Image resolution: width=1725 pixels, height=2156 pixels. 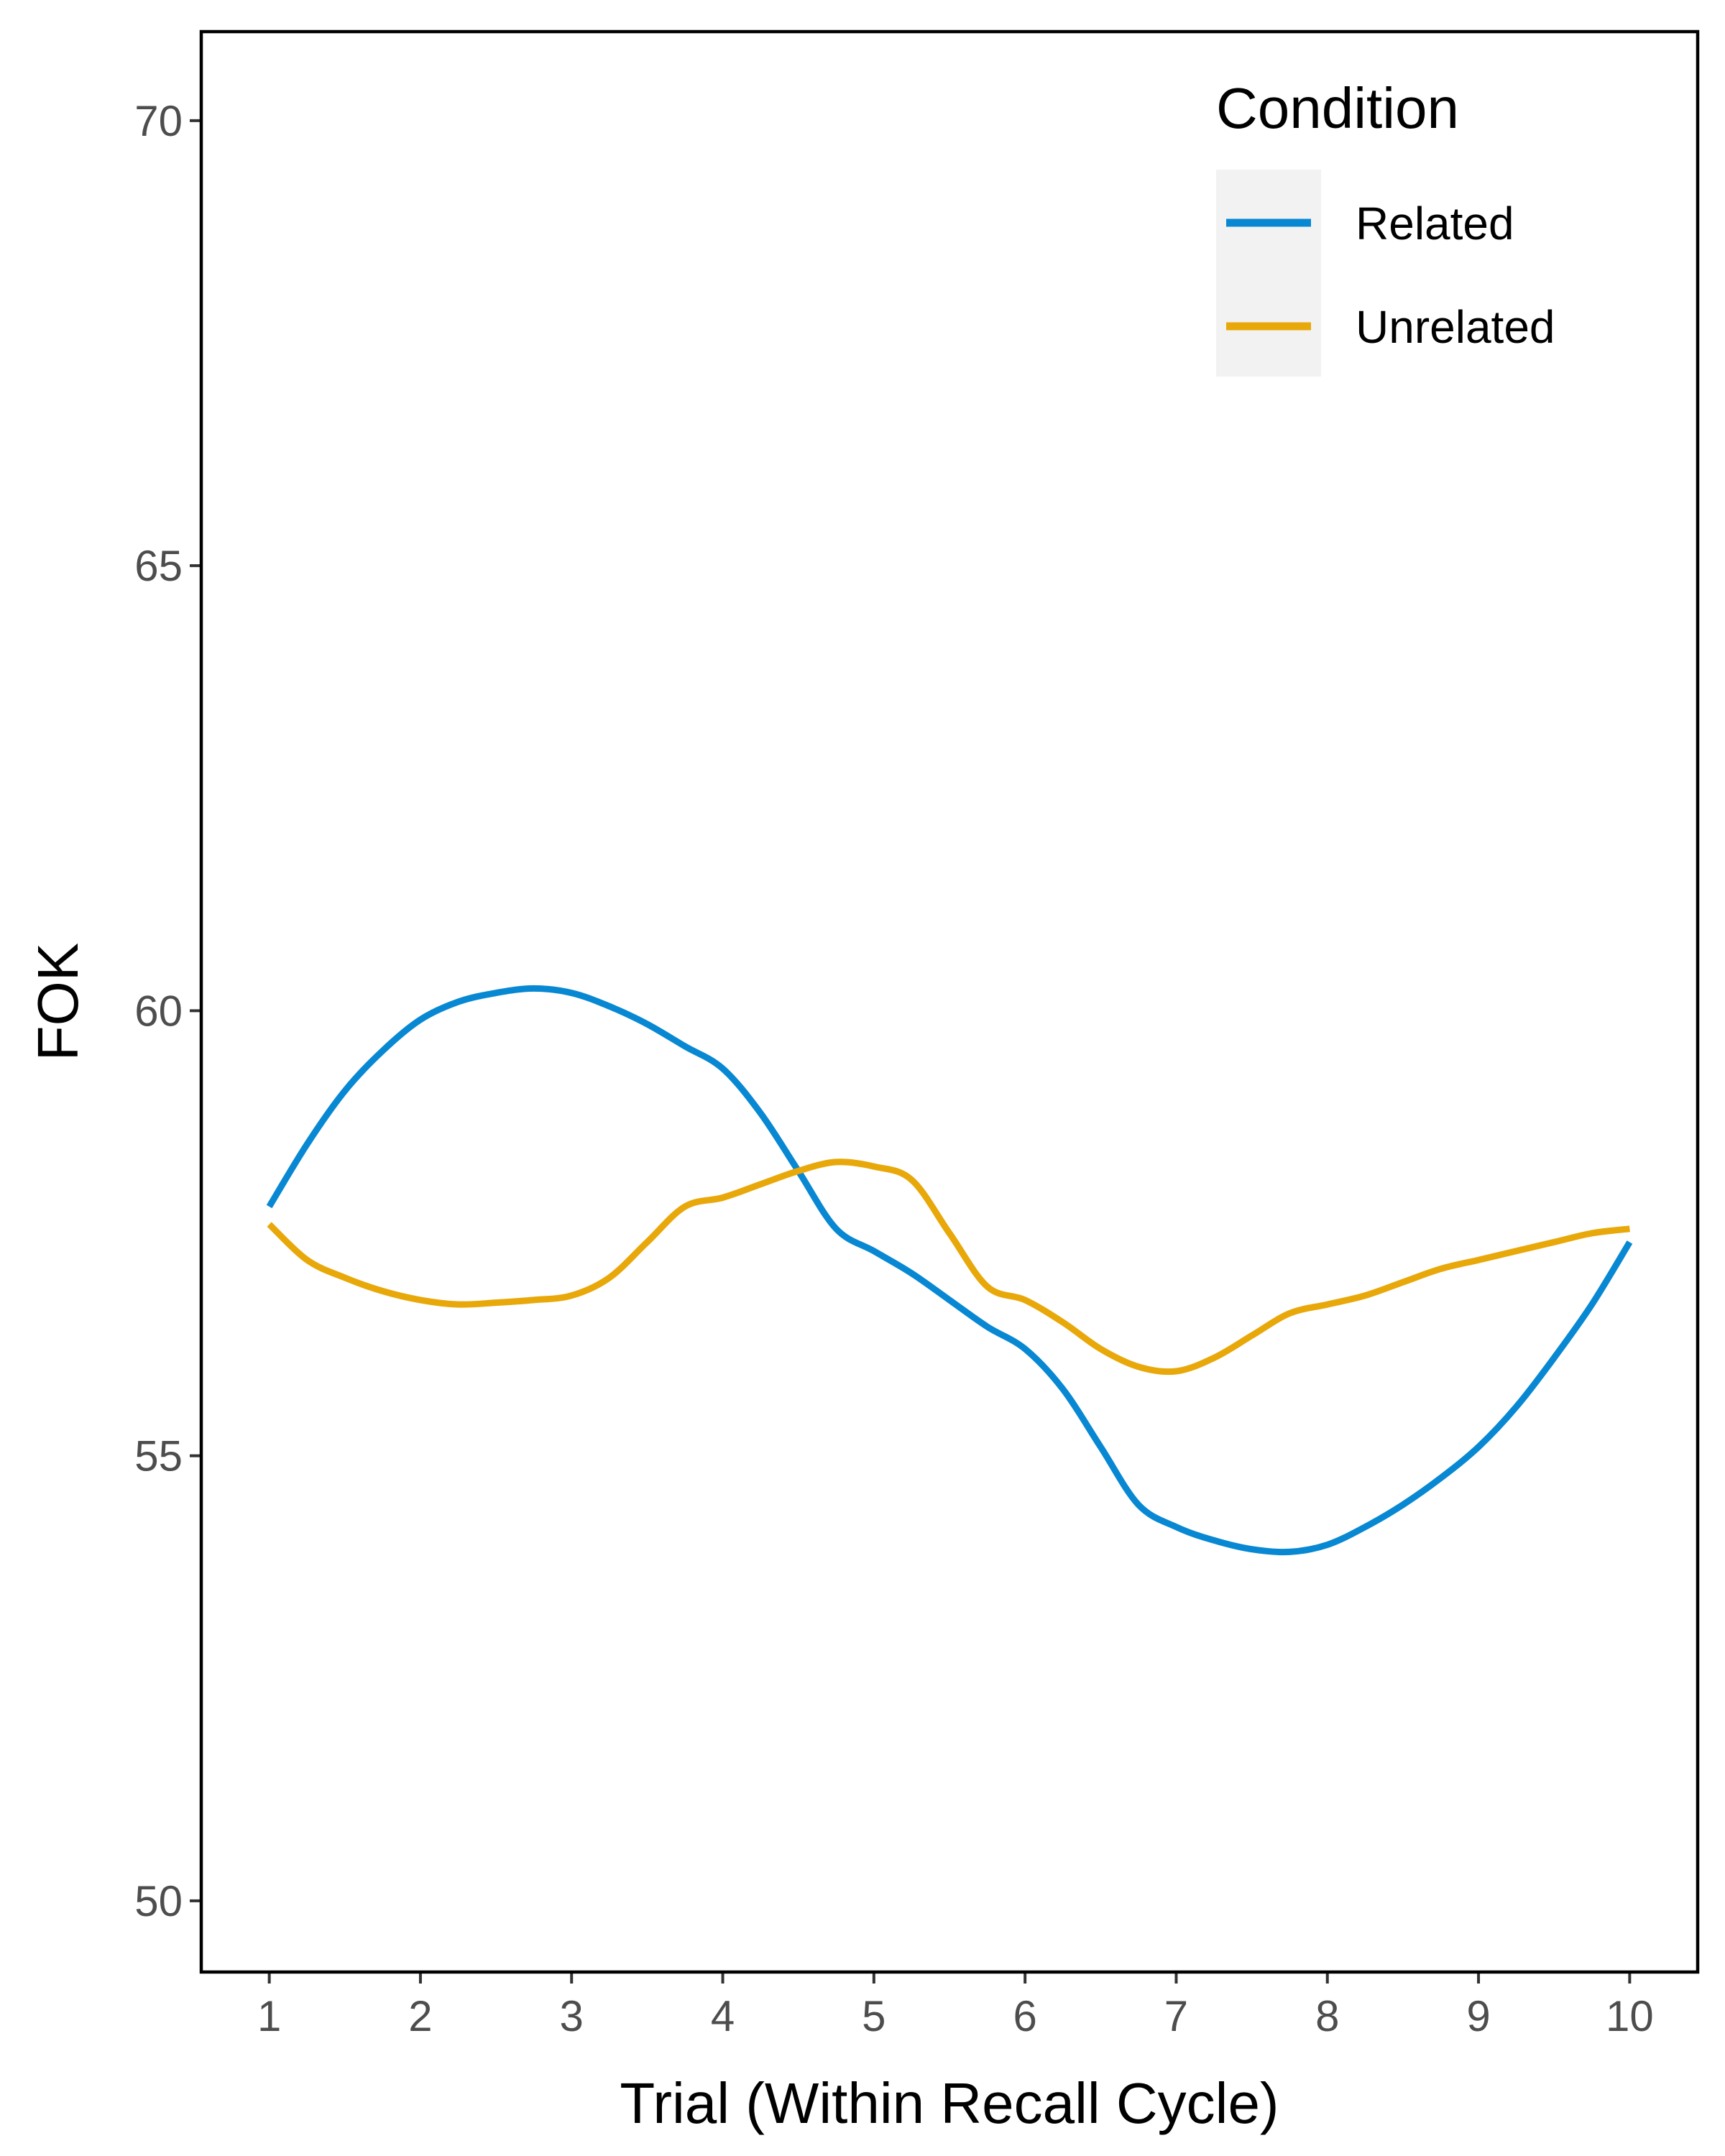 I want to click on legend-items: Related Unrelated, so click(x=1390, y=275).